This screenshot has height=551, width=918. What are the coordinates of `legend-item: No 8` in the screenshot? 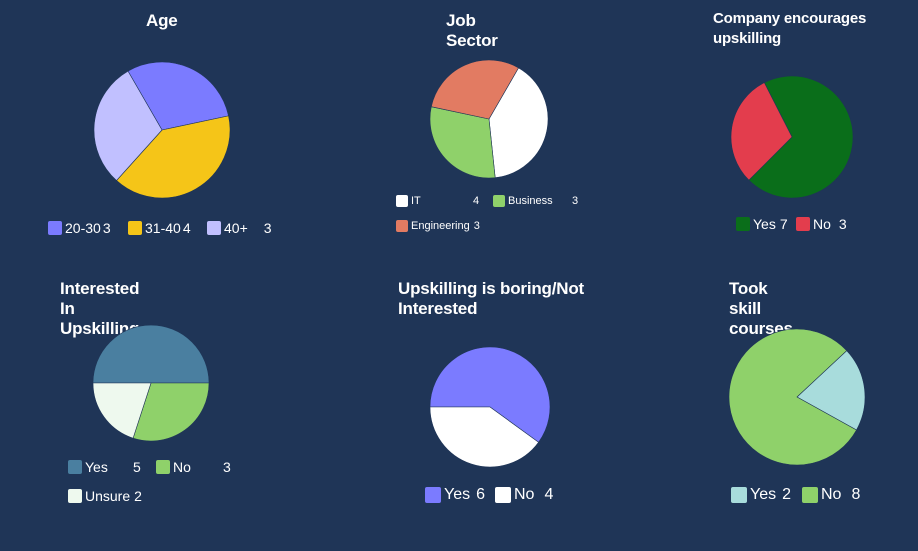 It's located at (831, 495).